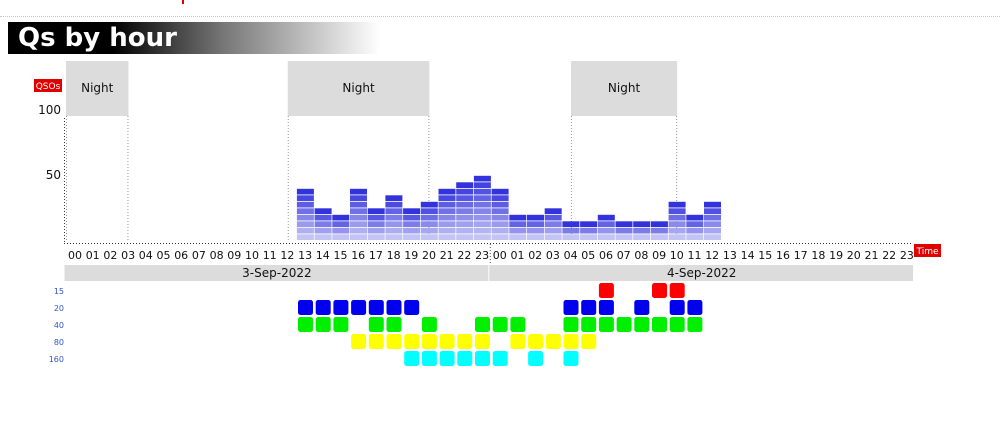 This screenshot has width=1000, height=445. Describe the element at coordinates (836, 255) in the screenshot. I see `x-tick-label-43: 19` at that location.